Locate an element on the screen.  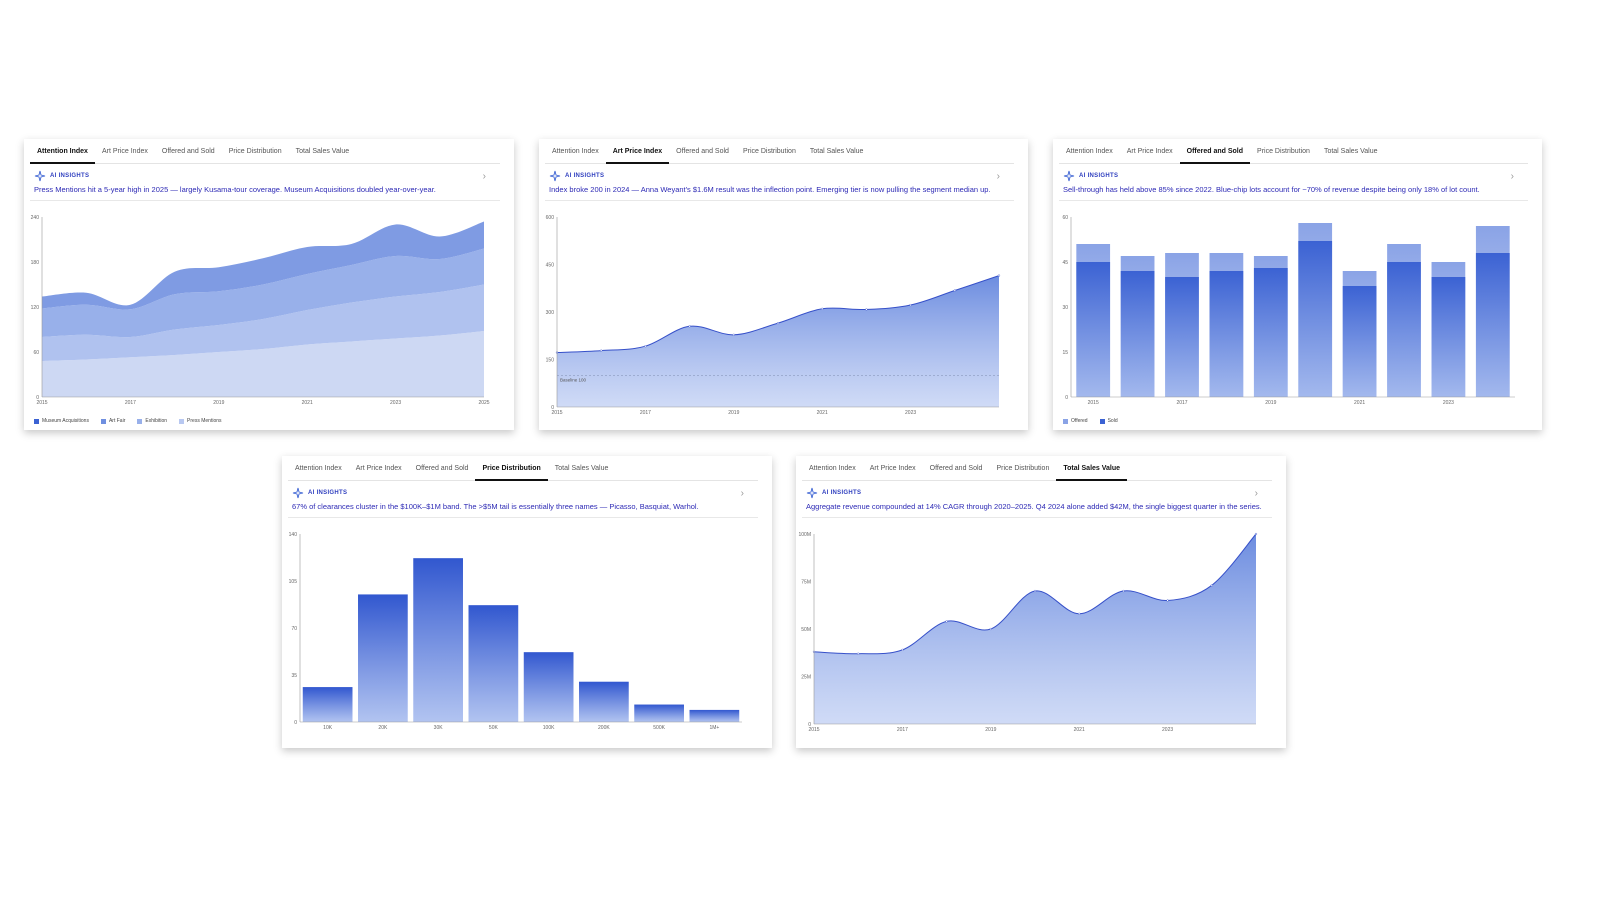
legend-label: Exhibition is located at coordinates (156, 421).